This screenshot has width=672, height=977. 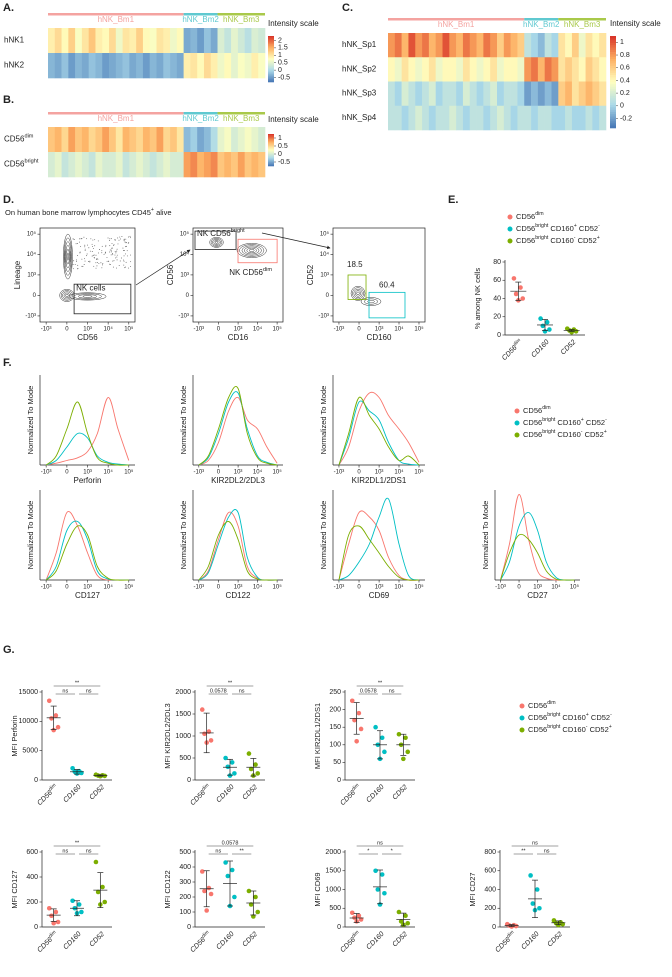 I want to click on y-tick-label: 500, so click(x=185, y=852).